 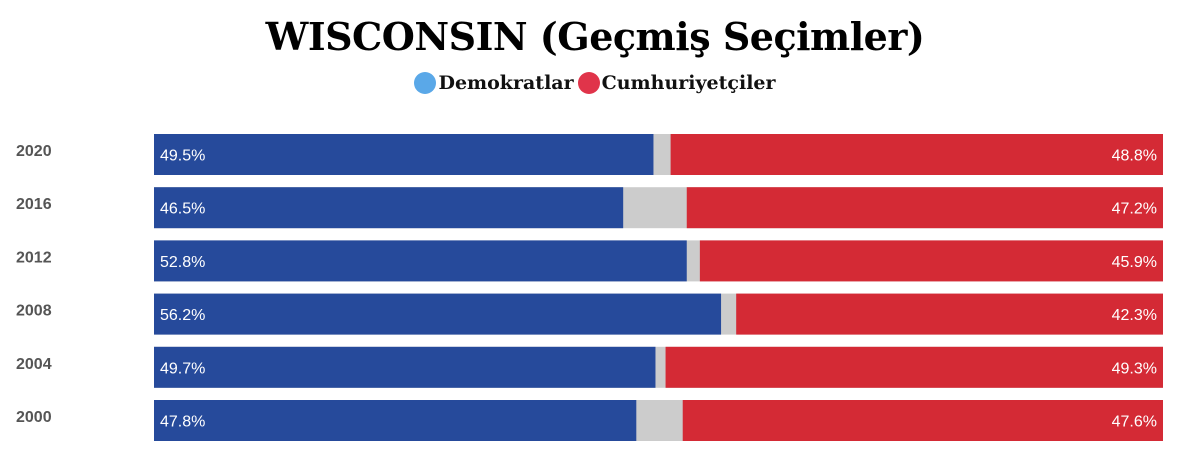 What do you see at coordinates (34, 257) in the screenshot?
I see `year-label-2012: 2012` at bounding box center [34, 257].